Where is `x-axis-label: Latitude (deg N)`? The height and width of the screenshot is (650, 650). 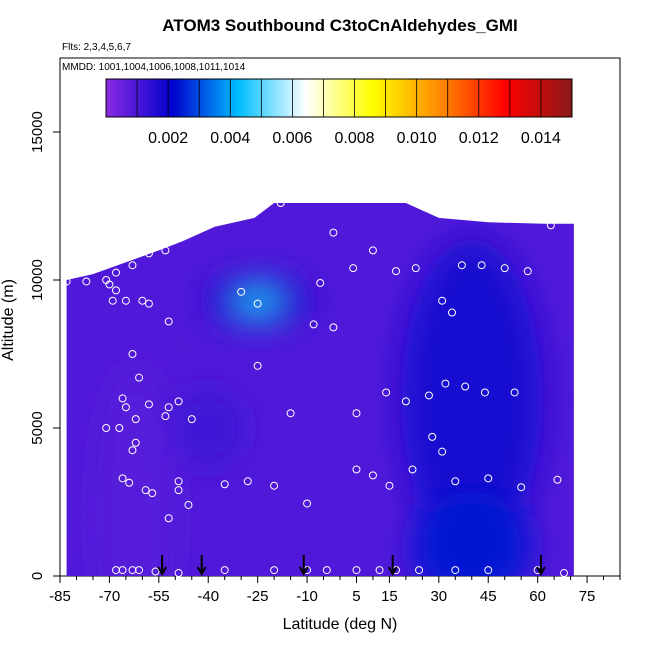 x-axis-label: Latitude (deg N) is located at coordinates (340, 624).